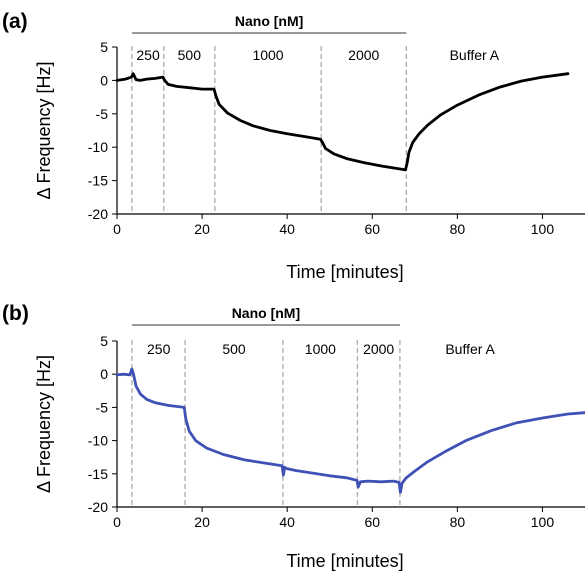 This screenshot has width=585, height=573. Describe the element at coordinates (98, 147) in the screenshot. I see `panel-a-y-tick-label: -10` at that location.